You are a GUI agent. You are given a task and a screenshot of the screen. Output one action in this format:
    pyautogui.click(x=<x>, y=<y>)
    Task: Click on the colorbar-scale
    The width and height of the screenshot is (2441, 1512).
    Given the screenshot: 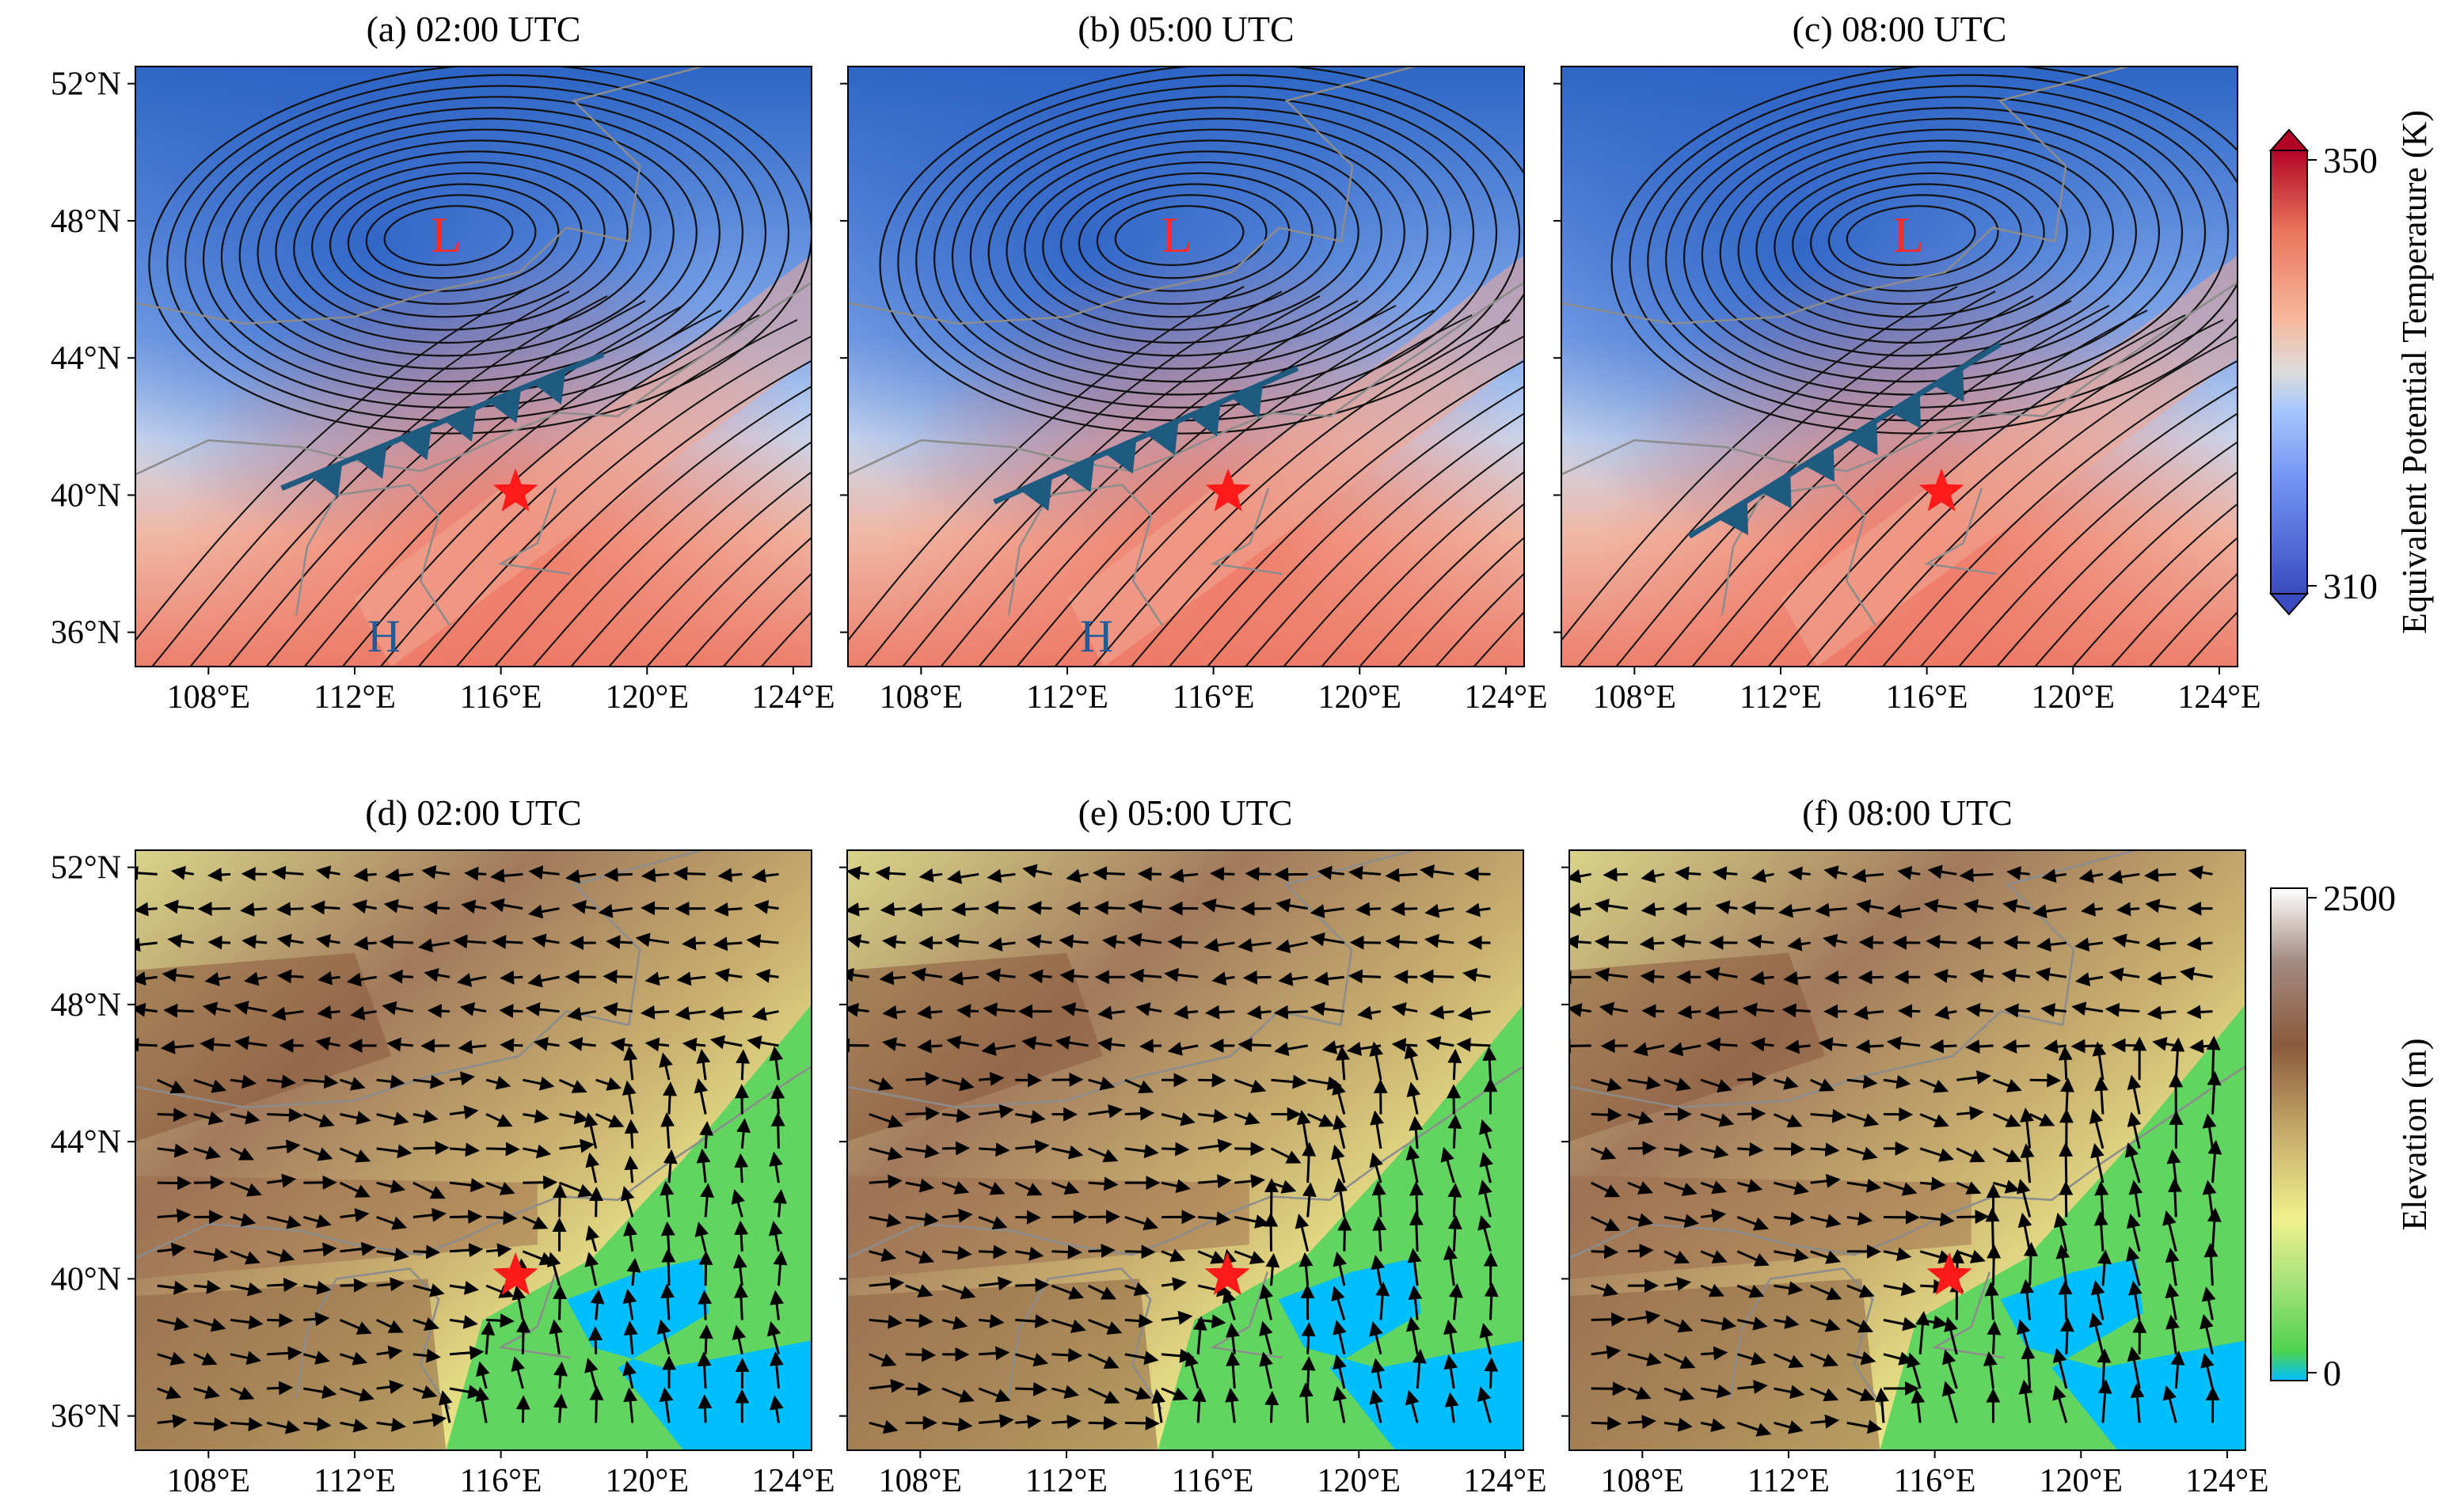 What is the action you would take?
    pyautogui.click(x=2289, y=372)
    